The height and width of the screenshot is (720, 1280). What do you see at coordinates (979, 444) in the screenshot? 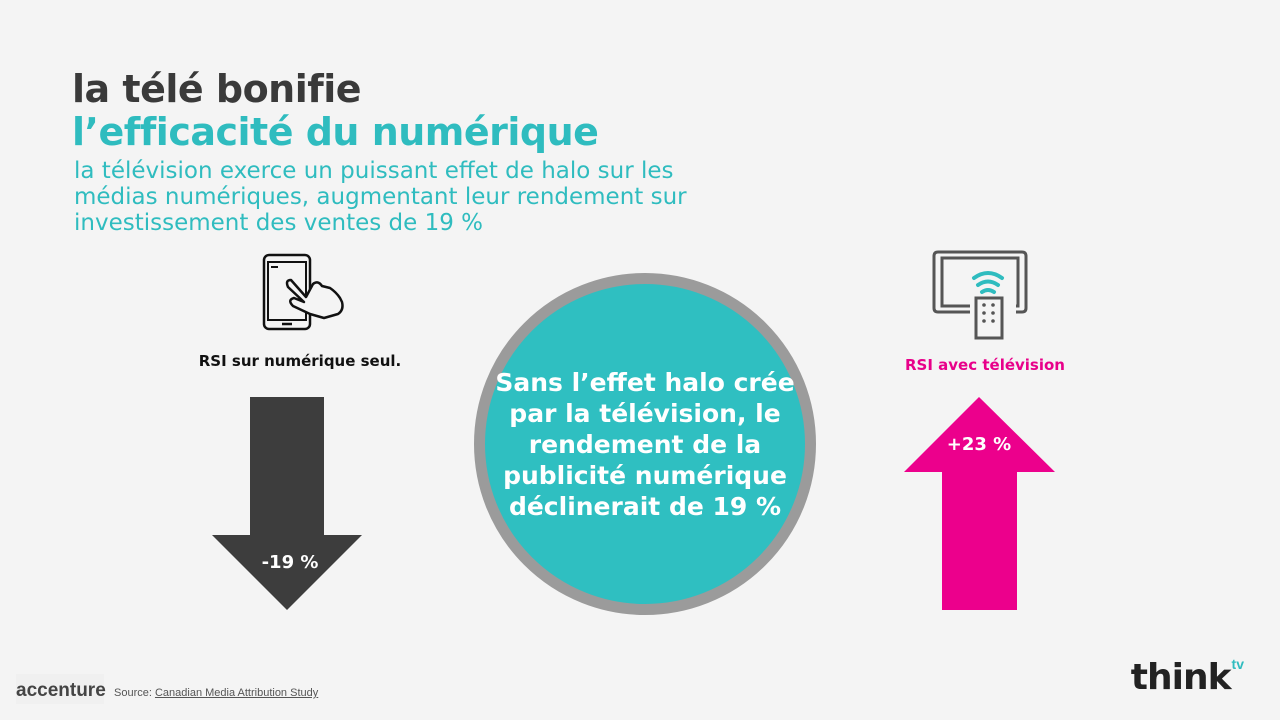
I see `right-value: +23 %` at bounding box center [979, 444].